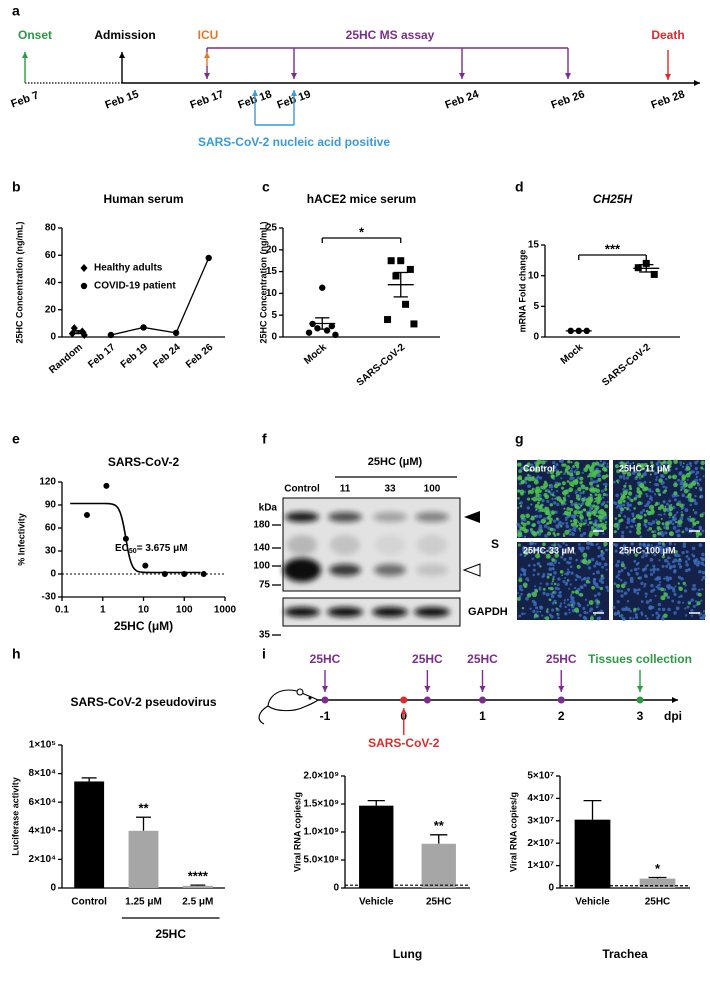 This screenshot has width=710, height=996. Describe the element at coordinates (198, 876) in the screenshot. I see `significance-label: ****` at that location.